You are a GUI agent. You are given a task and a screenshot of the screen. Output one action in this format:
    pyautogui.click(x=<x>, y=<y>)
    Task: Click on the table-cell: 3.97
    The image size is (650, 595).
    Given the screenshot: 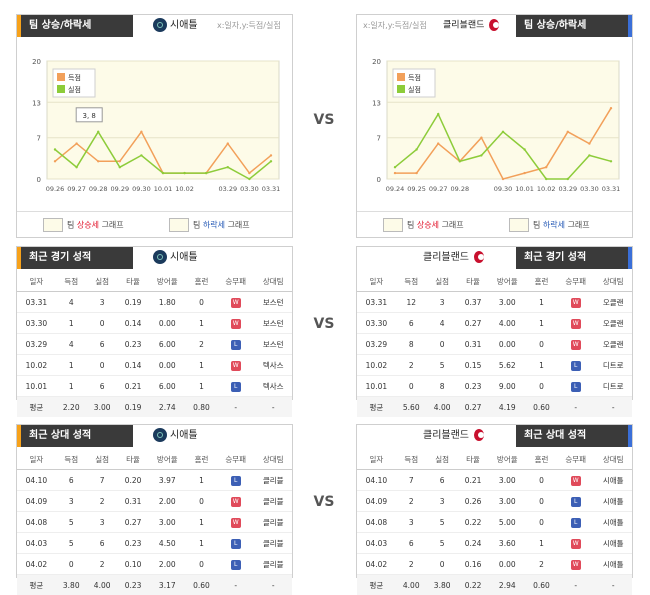 What is the action you would take?
    pyautogui.click(x=168, y=480)
    